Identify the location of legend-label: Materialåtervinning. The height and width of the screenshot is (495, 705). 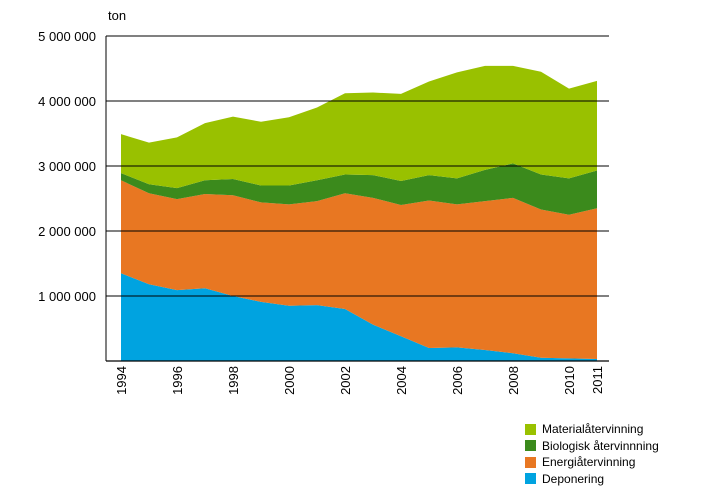
(593, 429).